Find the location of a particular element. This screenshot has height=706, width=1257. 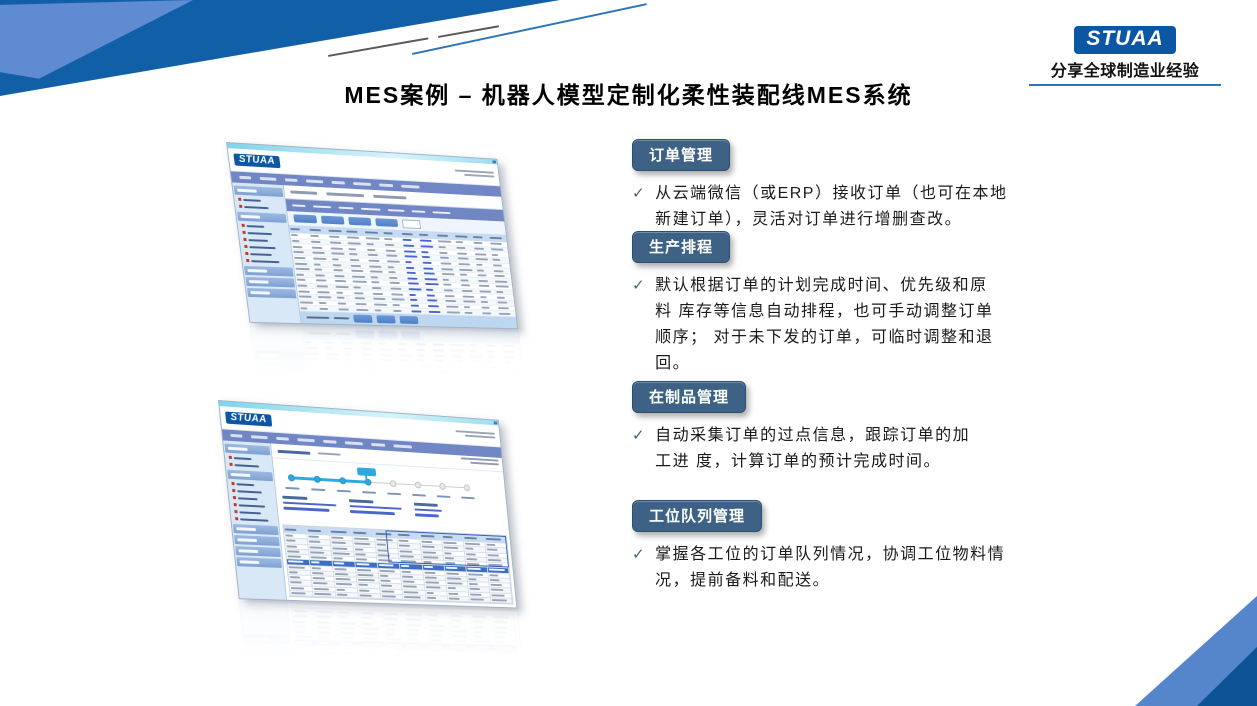

footer-button is located at coordinates (386, 319).